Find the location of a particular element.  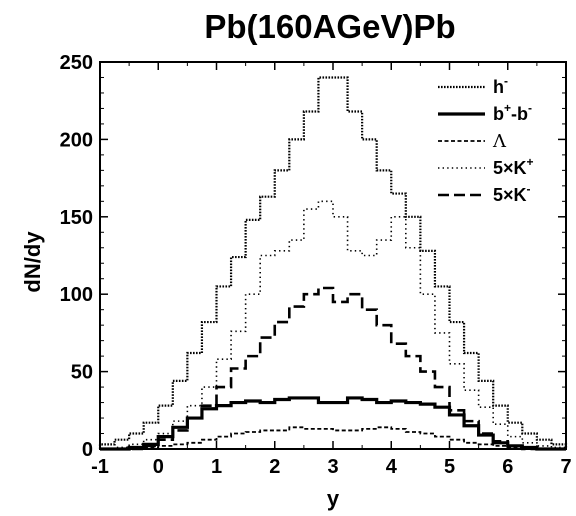

legend-label: 5×K- is located at coordinates (512, 193).